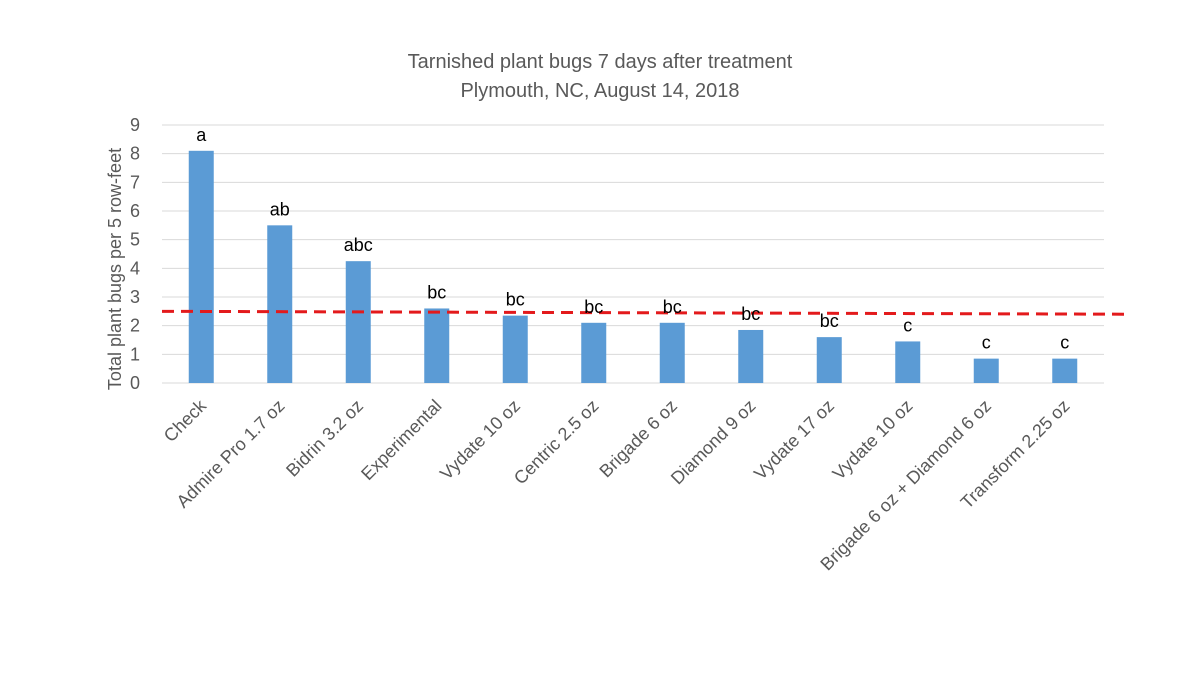 This screenshot has width=1200, height=675. What do you see at coordinates (401, 440) in the screenshot?
I see `x-tick-label: Experimental` at bounding box center [401, 440].